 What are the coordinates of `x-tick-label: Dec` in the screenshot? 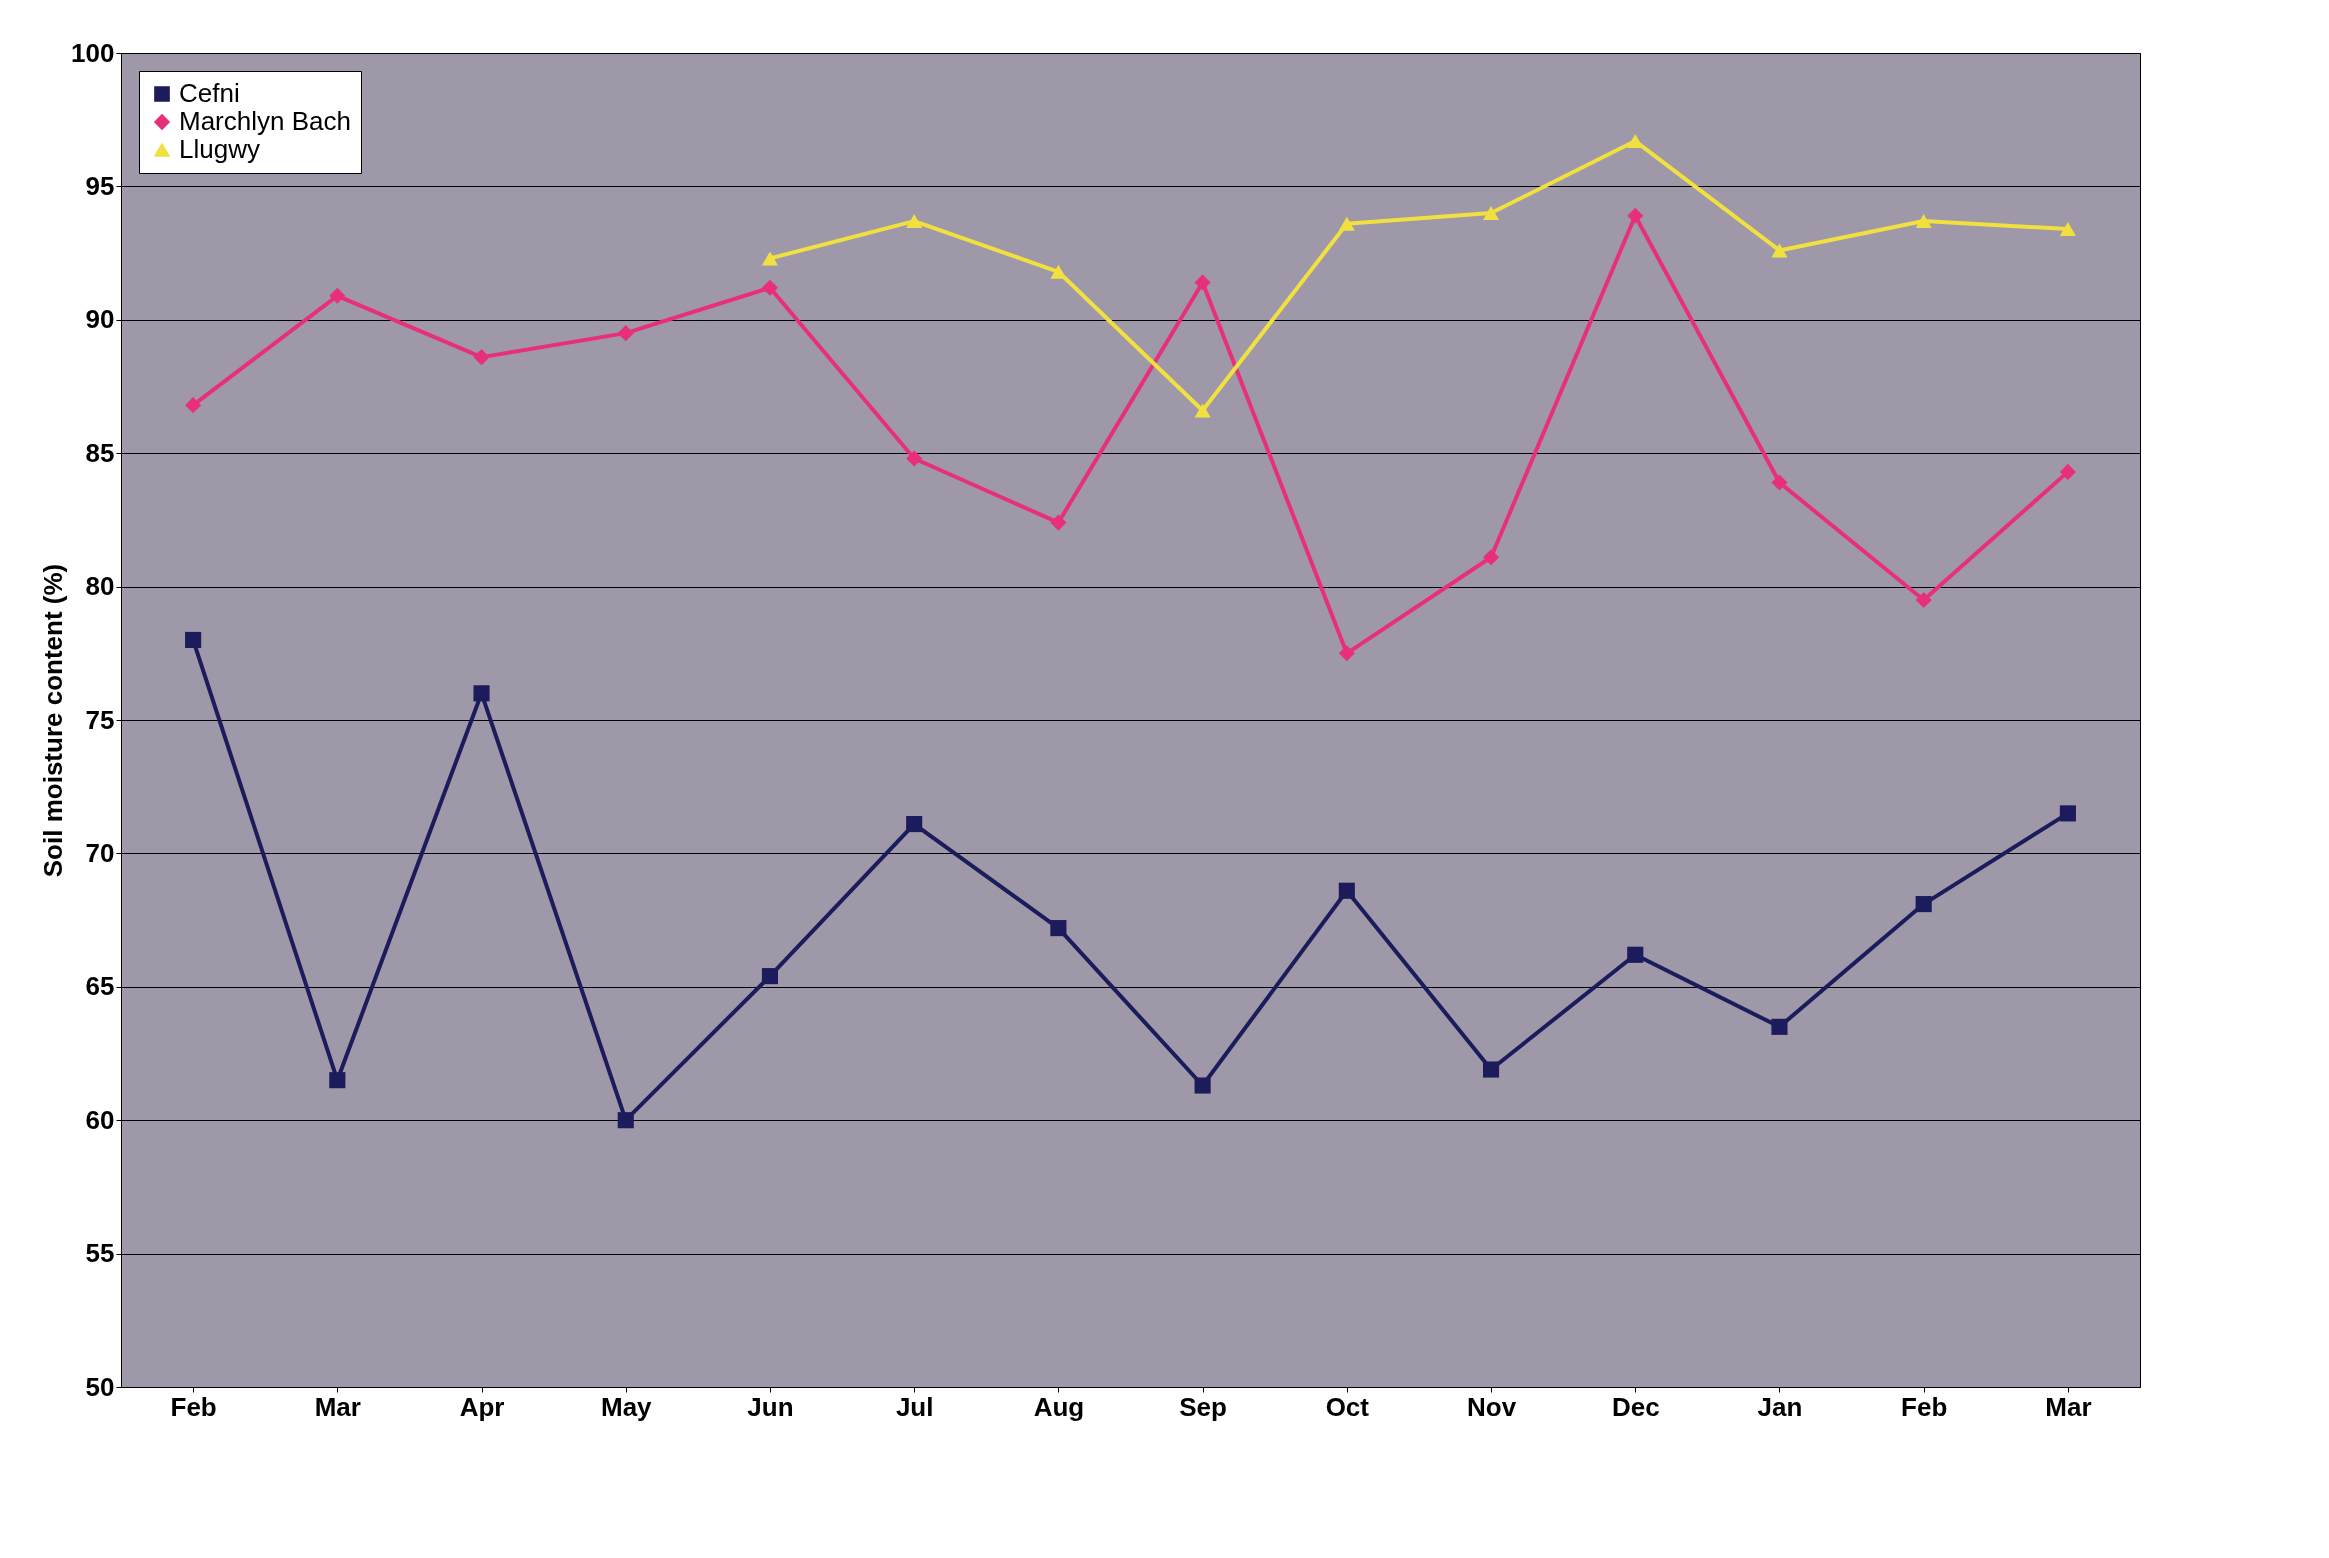 It's located at (1635, 1406).